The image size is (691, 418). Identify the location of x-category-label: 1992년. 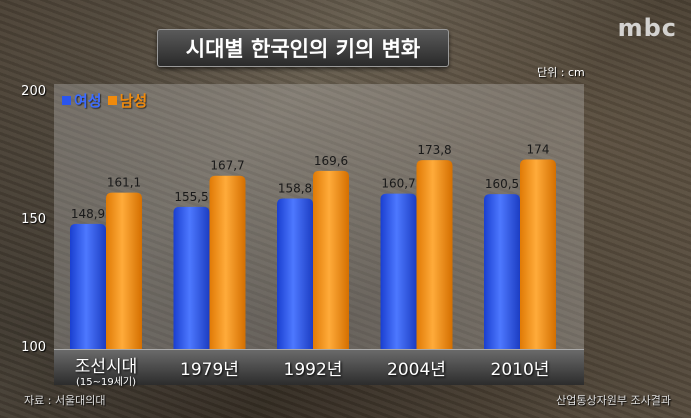
(313, 367).